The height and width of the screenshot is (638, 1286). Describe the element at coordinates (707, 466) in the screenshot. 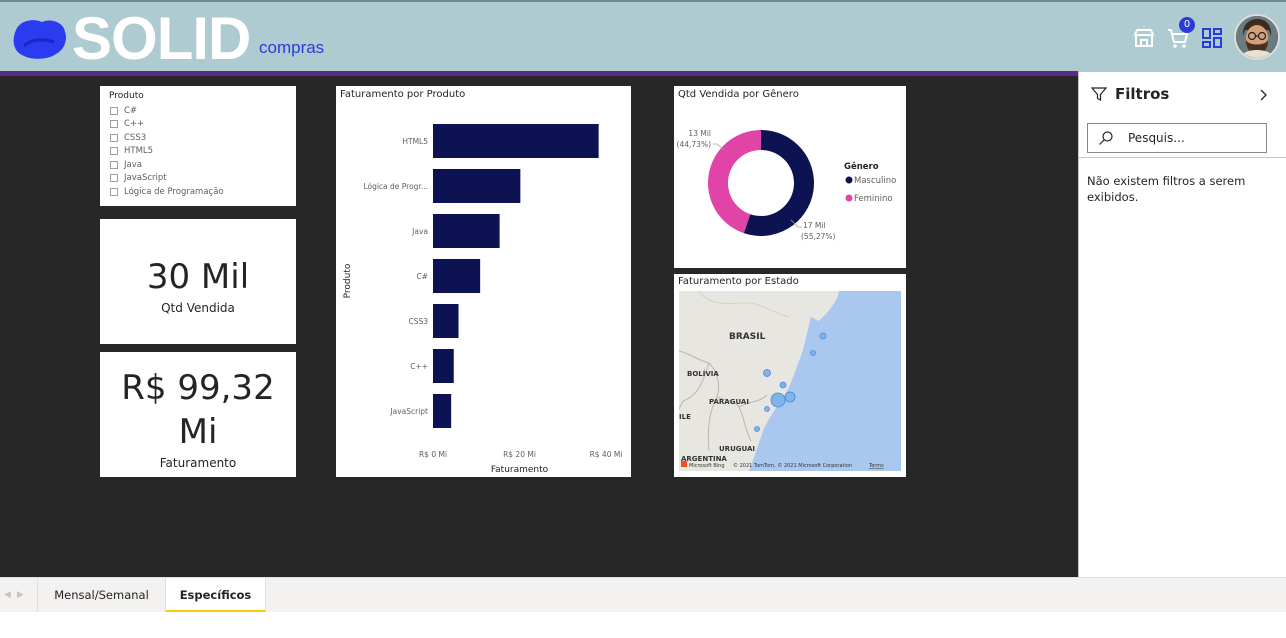

I see `map-bing-label: Microsoft Bing` at that location.